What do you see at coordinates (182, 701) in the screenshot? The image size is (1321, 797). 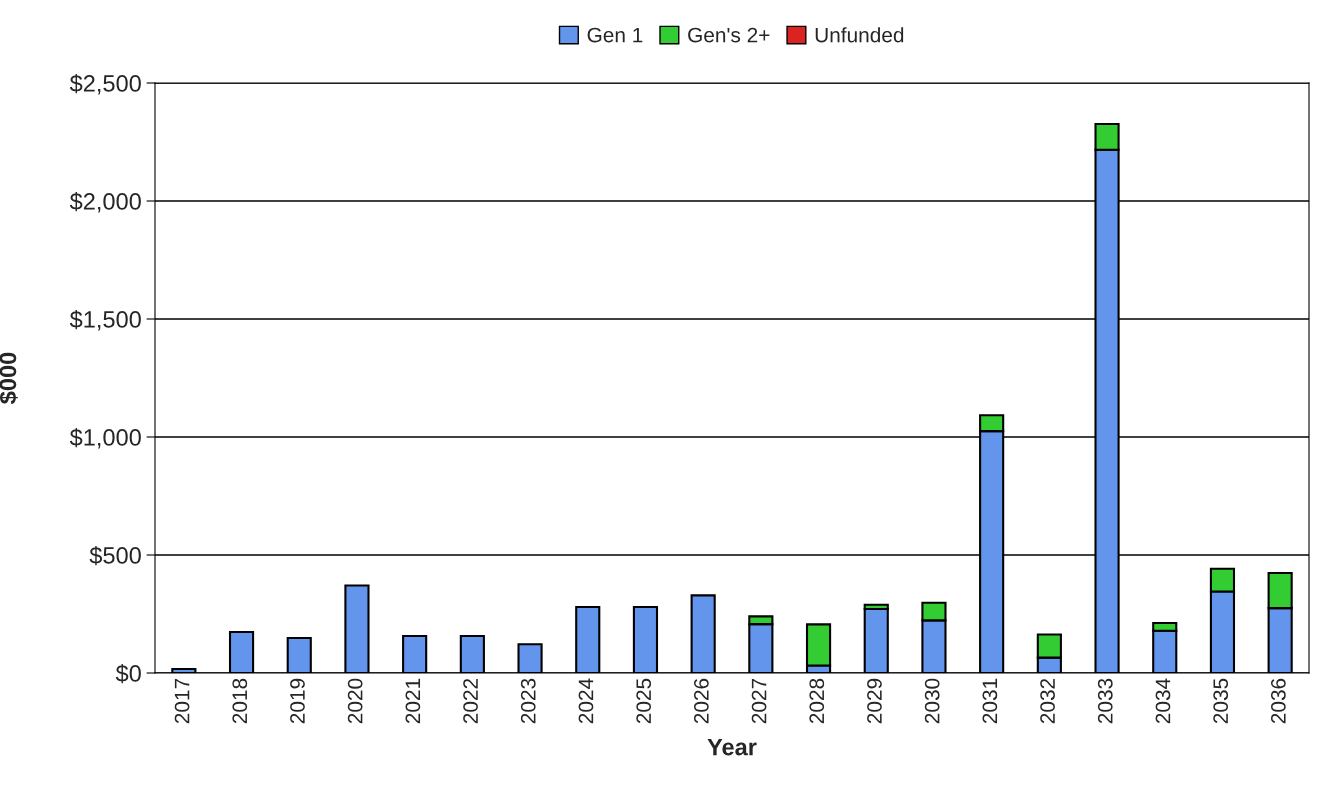 I see `x-tick-label: 2017` at bounding box center [182, 701].